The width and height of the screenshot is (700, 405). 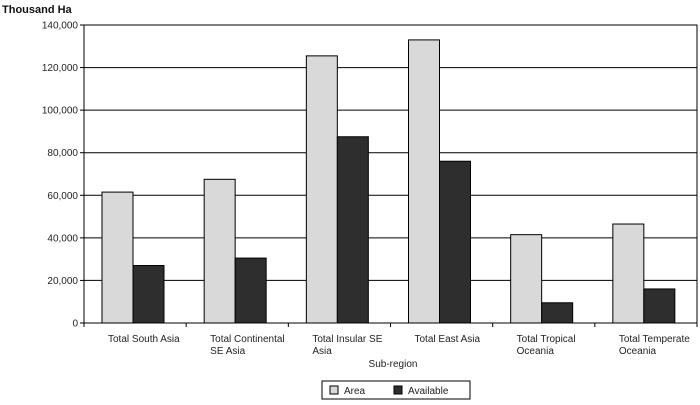 I want to click on y-tick-label: 100,000, so click(x=60, y=111).